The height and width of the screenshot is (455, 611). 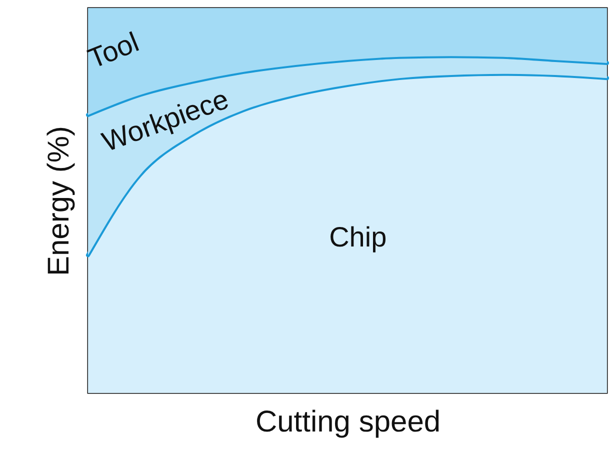 What do you see at coordinates (59, 201) in the screenshot?
I see `y-axis-title: Energy (%)` at bounding box center [59, 201].